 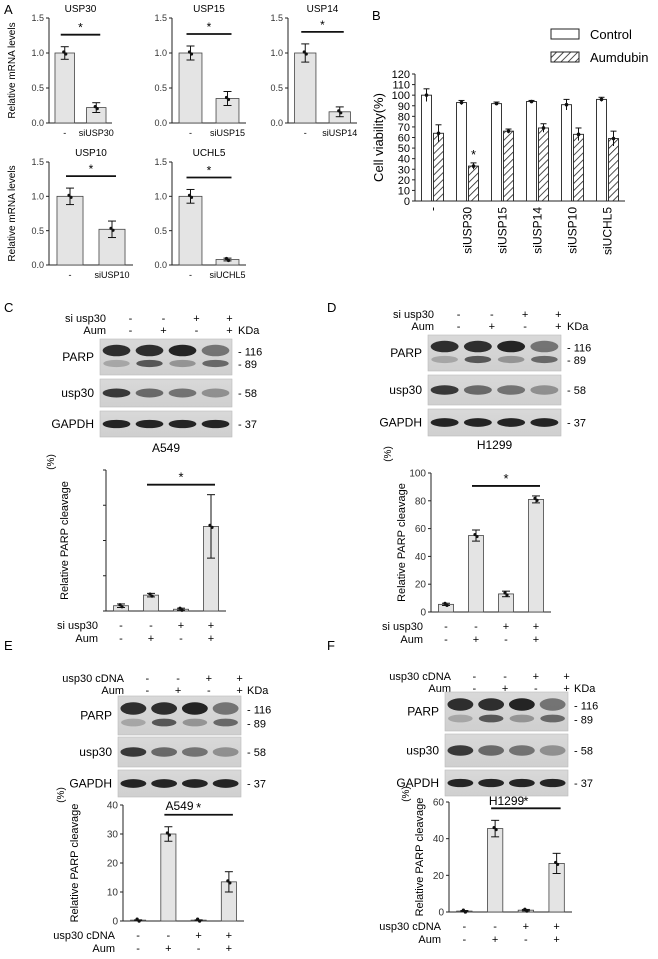 I want to click on cell-line-label: A549, so click(x=166, y=448).